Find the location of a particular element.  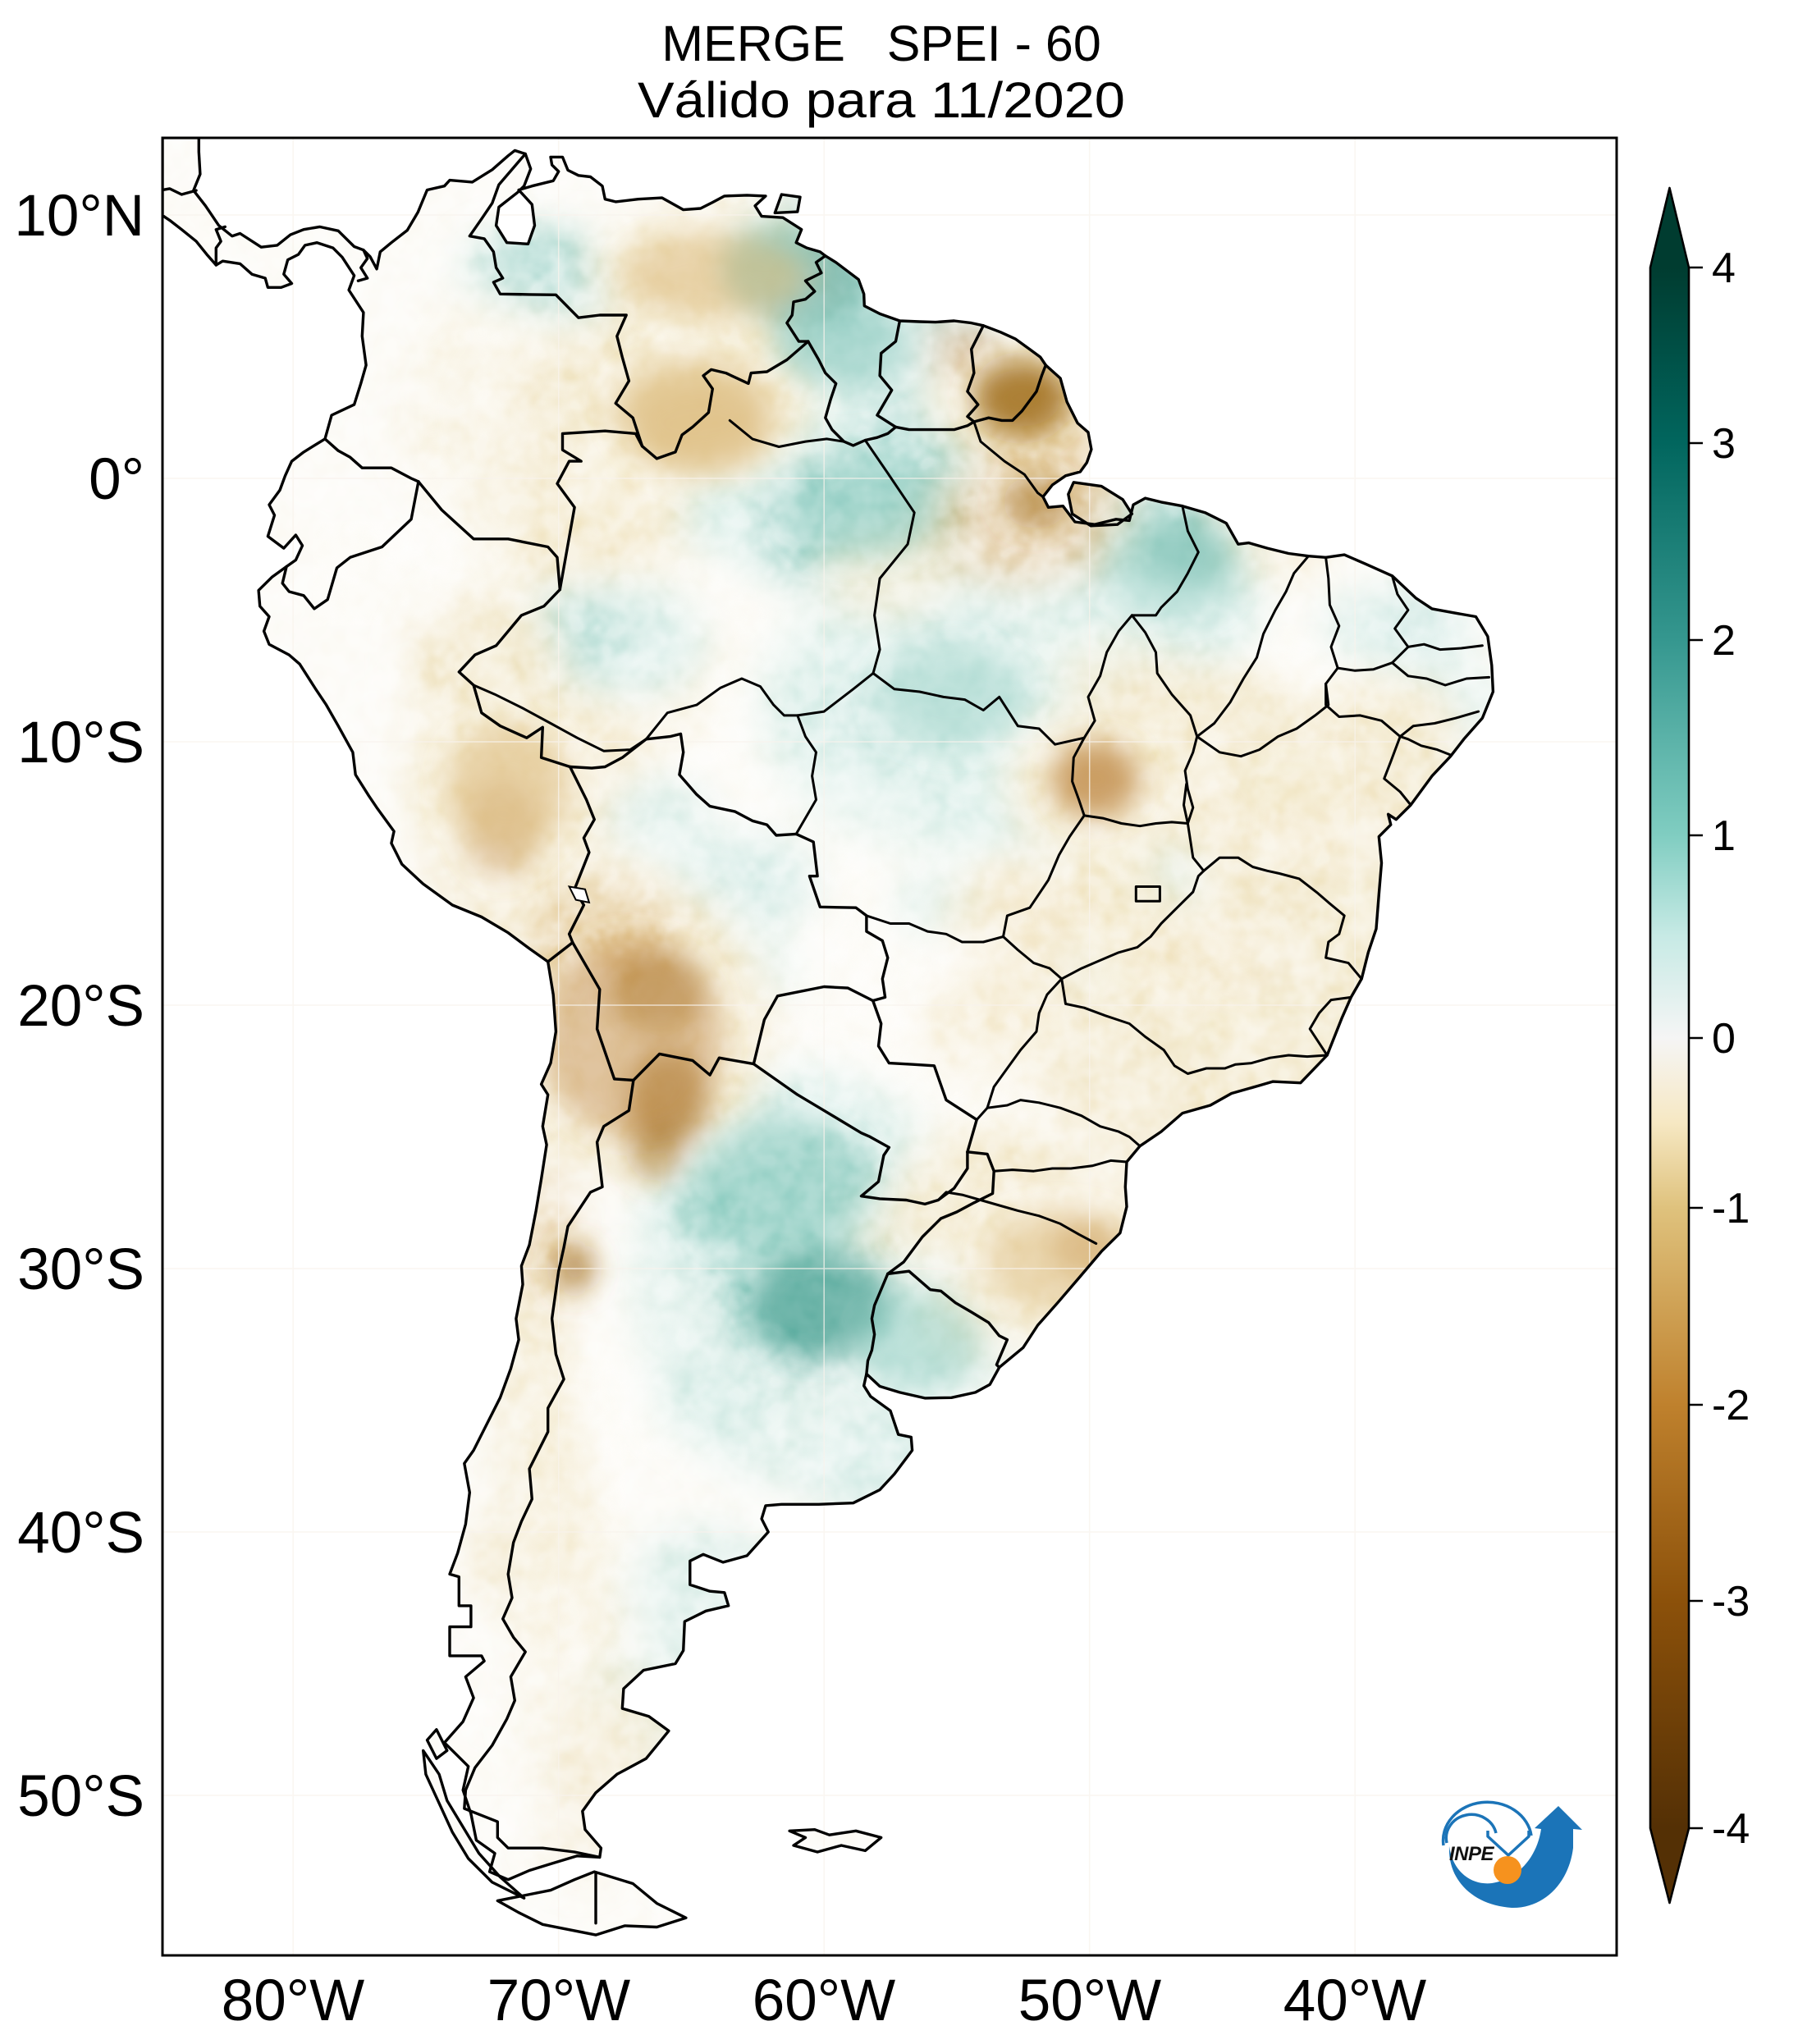

svg-text: MERGE SPEI - 60 is located at coordinates (881, 43).